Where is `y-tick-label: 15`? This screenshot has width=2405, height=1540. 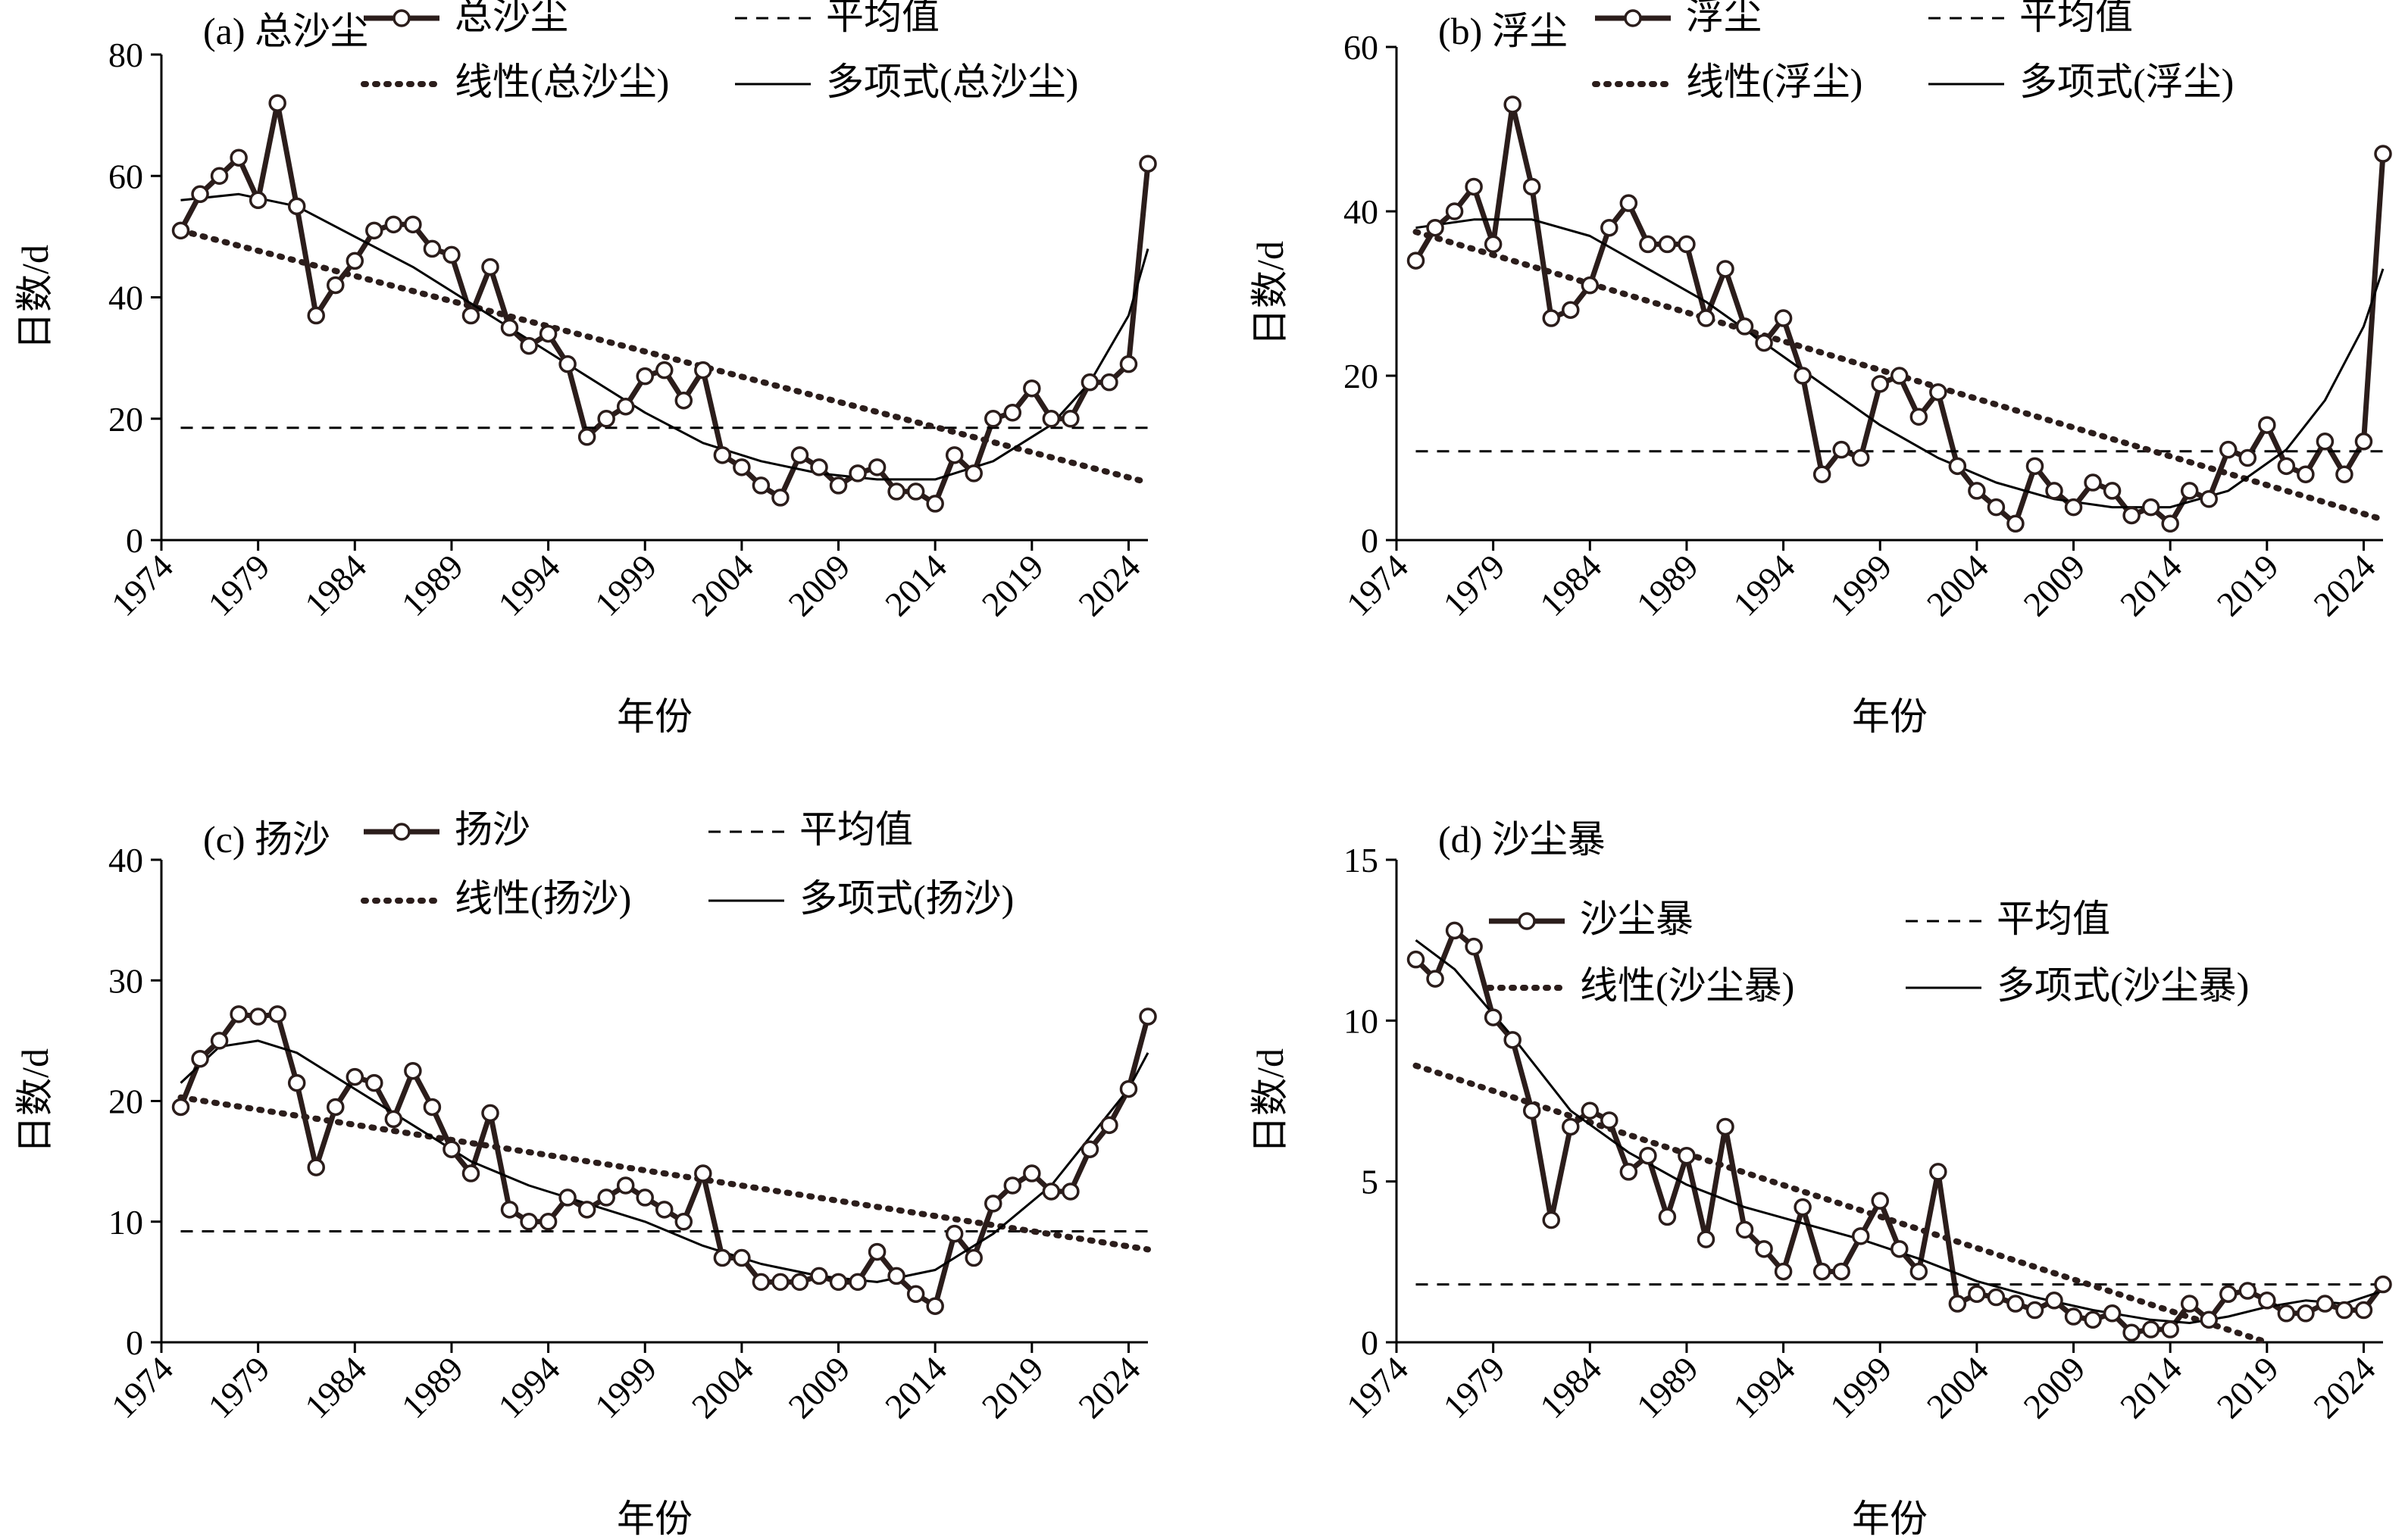 y-tick-label: 15 is located at coordinates (1360, 860).